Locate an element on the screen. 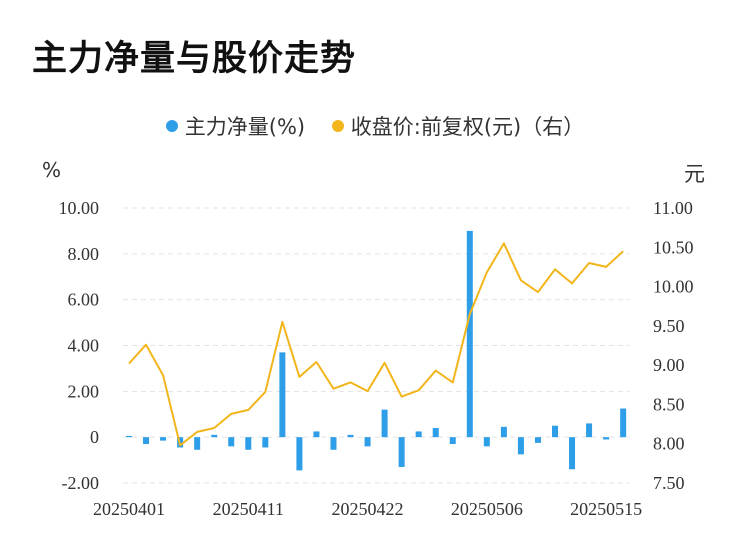  right-tick-label: 10.00 is located at coordinates (673, 287).